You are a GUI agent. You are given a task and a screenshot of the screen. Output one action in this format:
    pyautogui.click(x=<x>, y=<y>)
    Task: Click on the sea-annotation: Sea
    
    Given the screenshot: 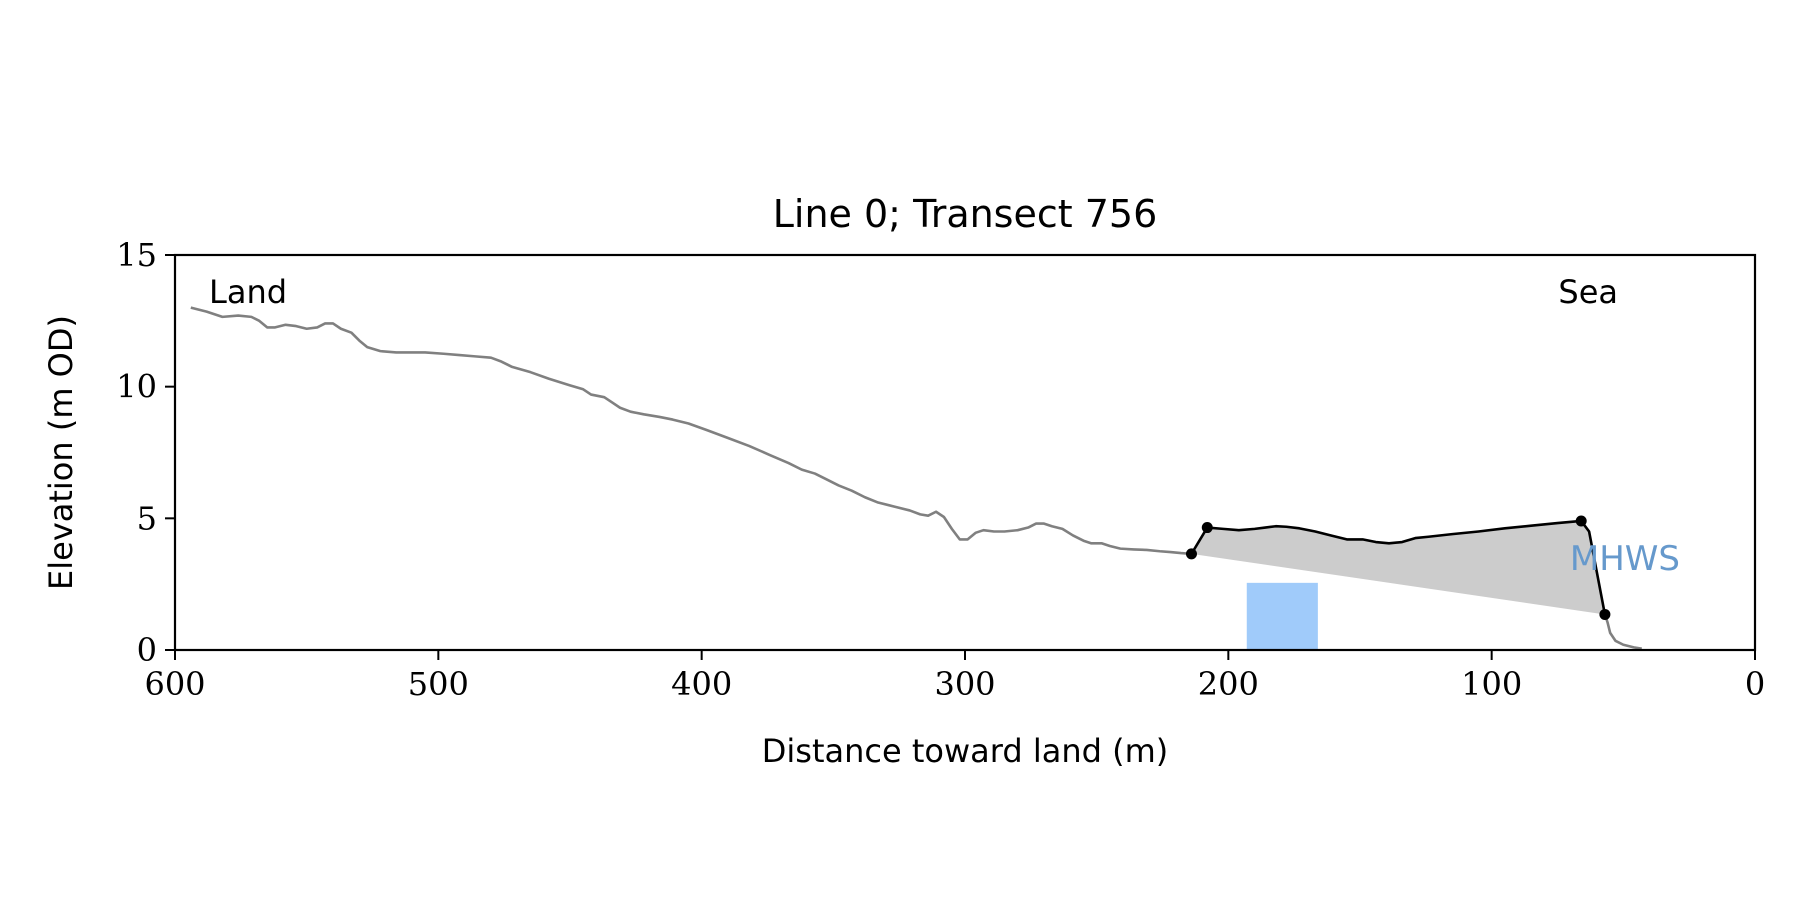 What is the action you would take?
    pyautogui.click(x=1588, y=292)
    